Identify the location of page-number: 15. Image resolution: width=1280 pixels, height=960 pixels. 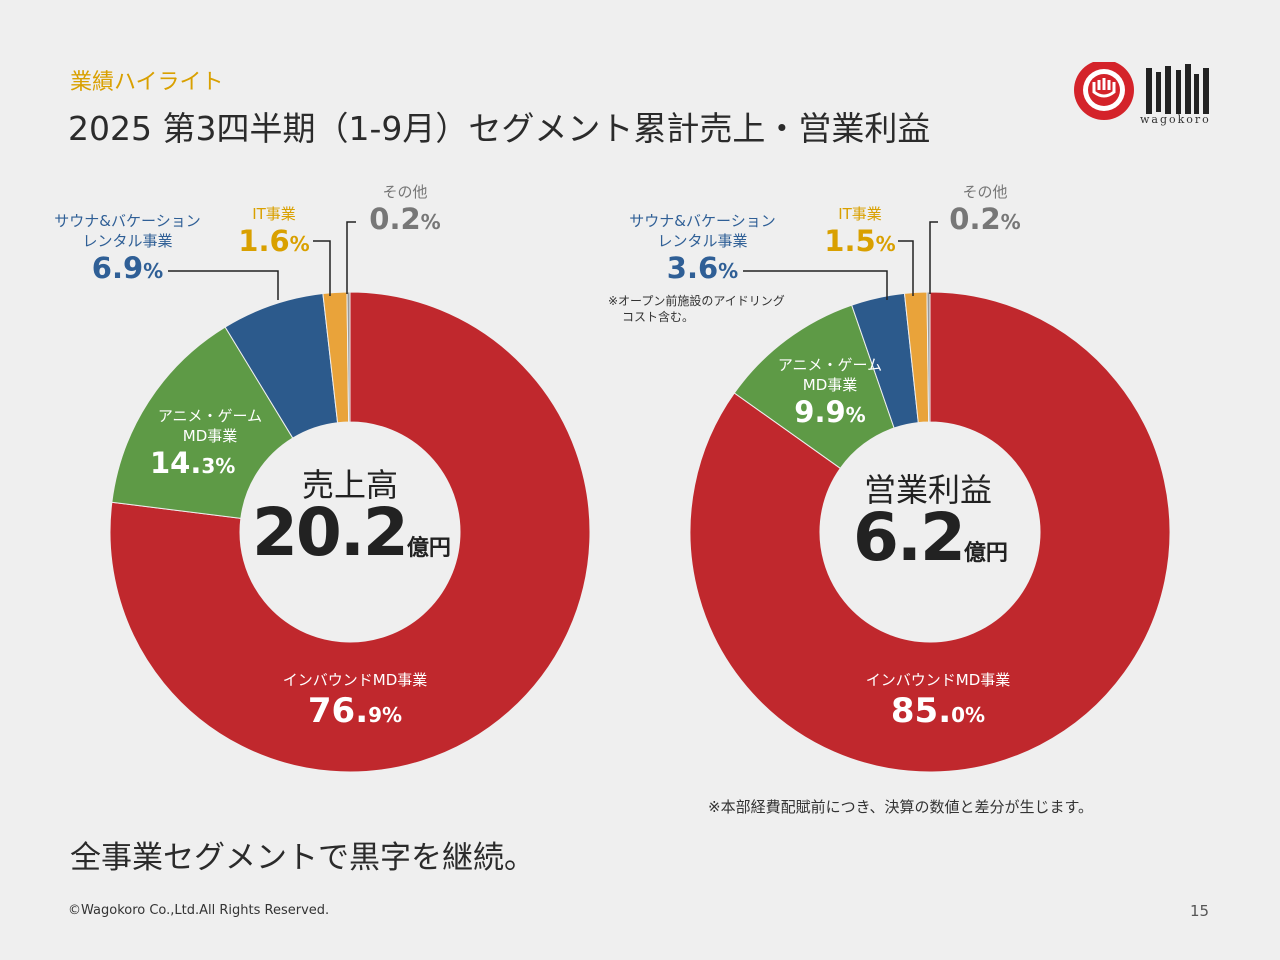
(1200, 911).